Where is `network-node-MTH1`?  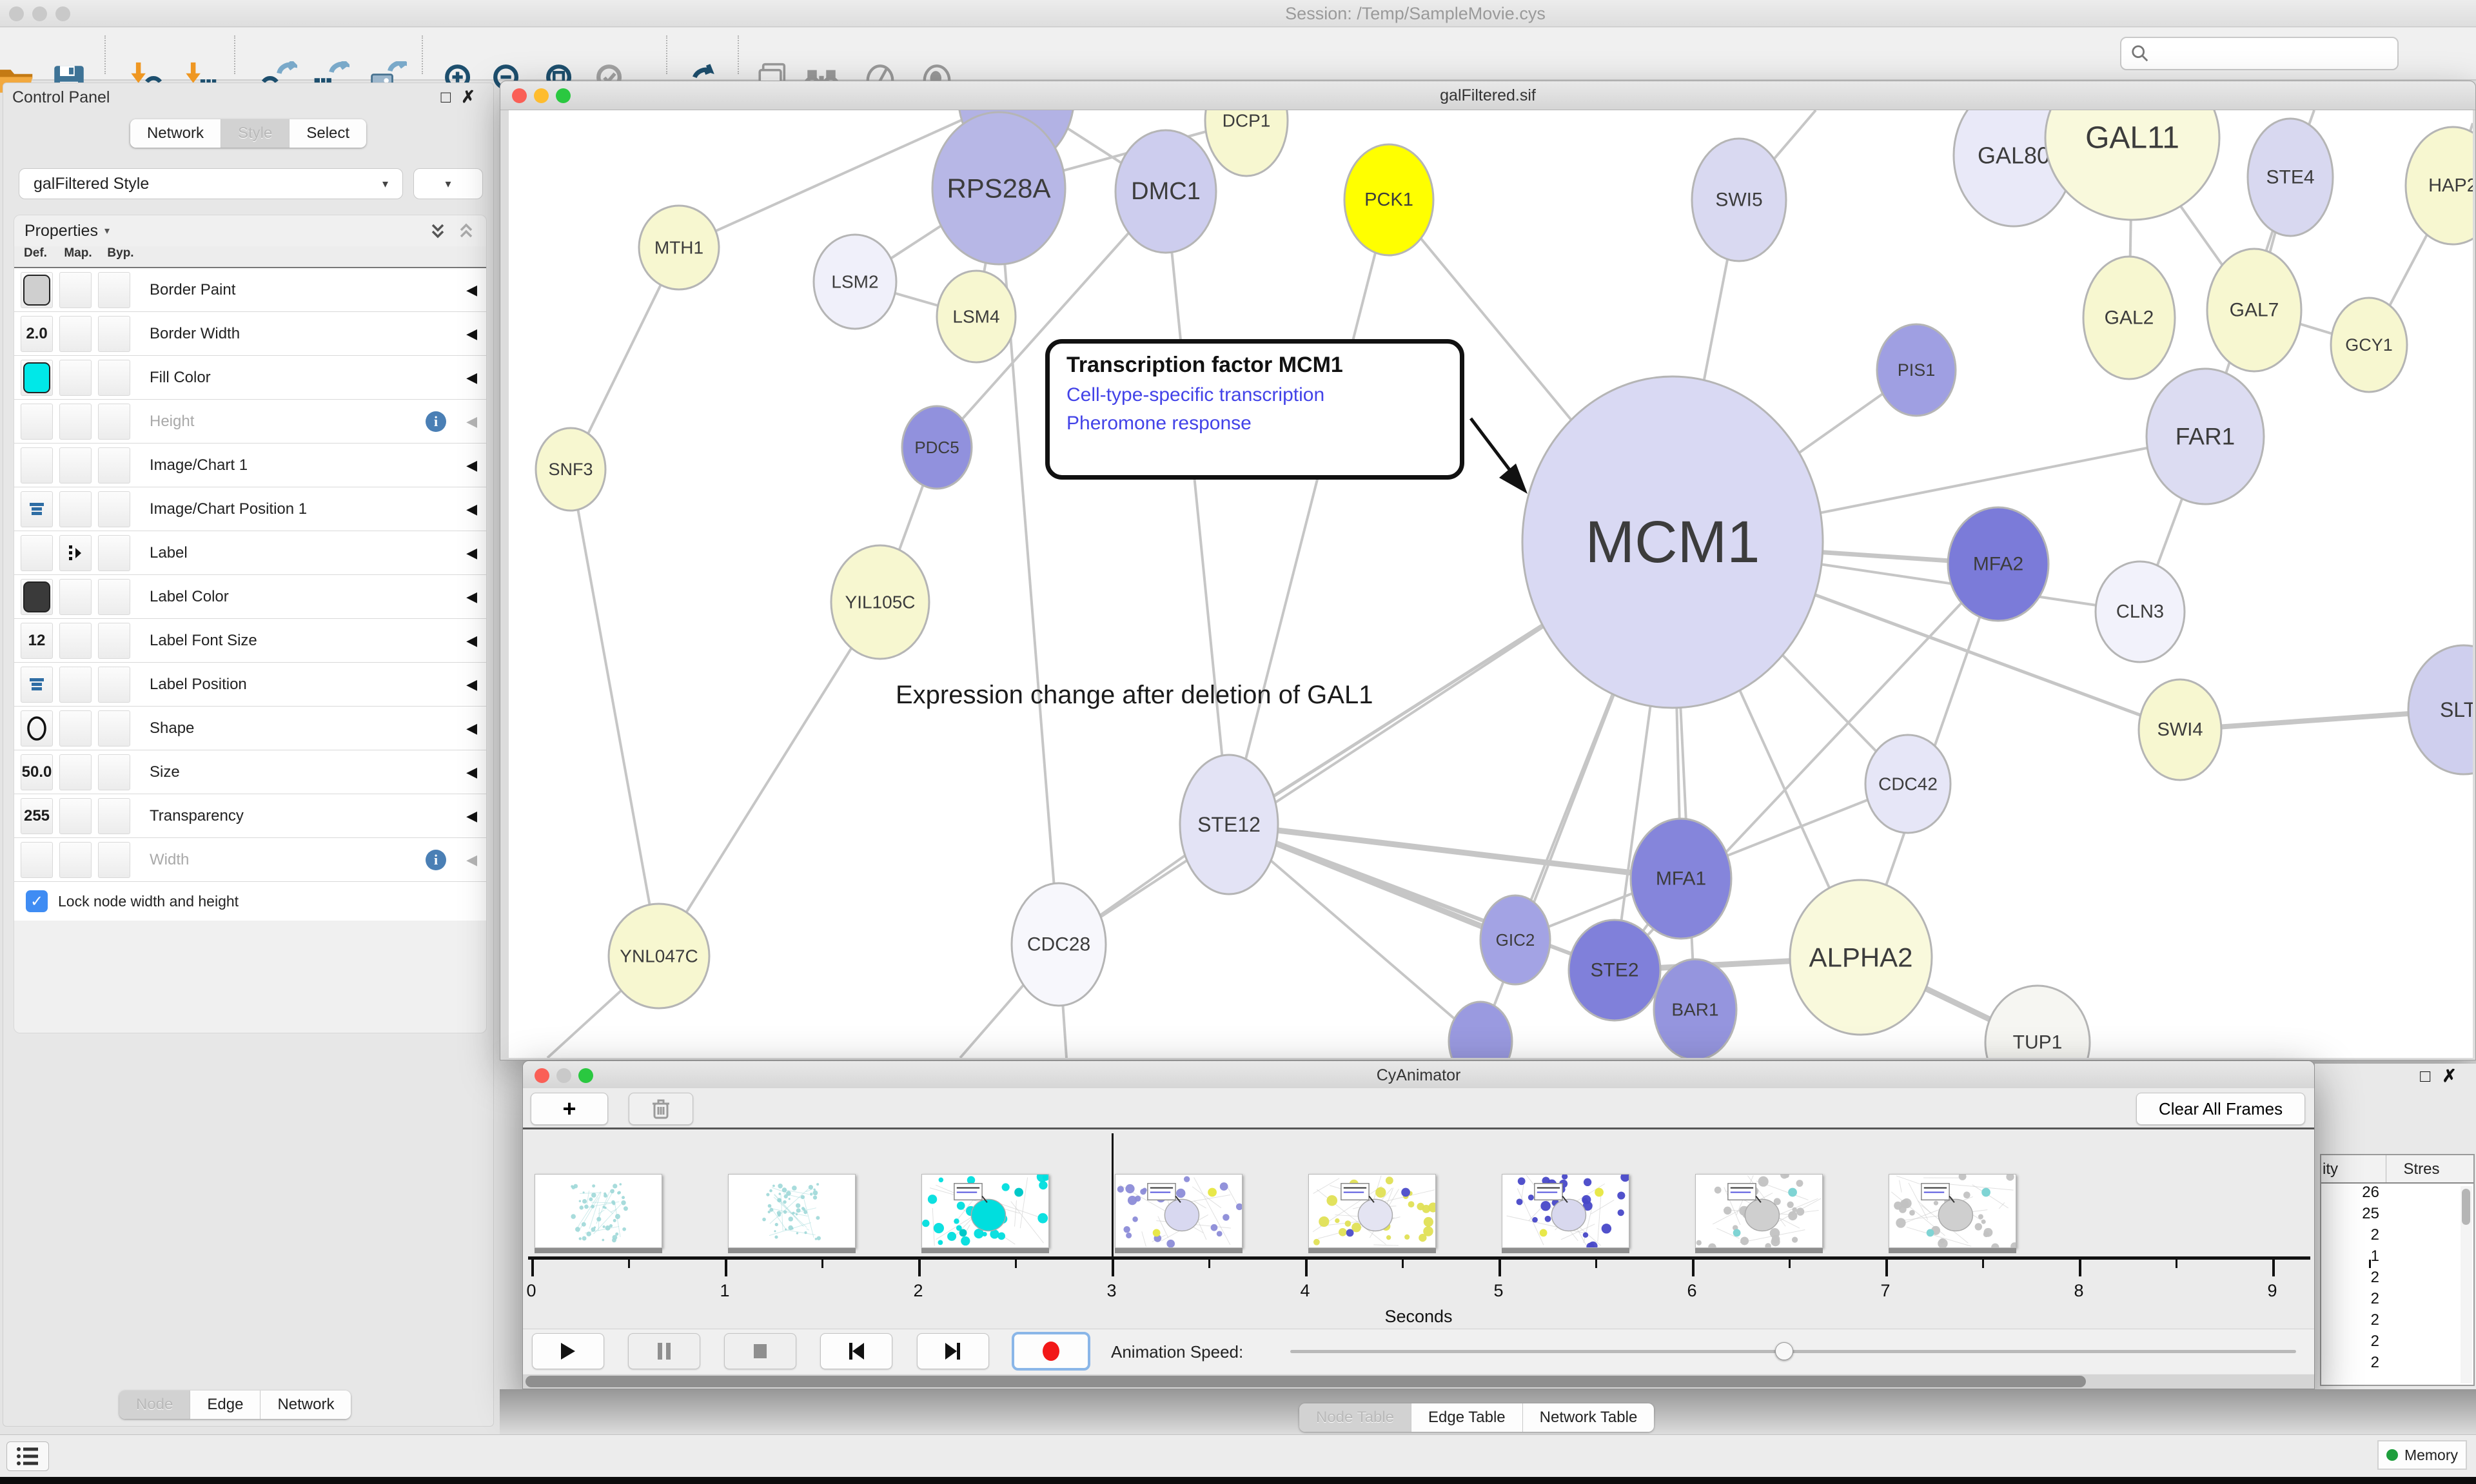
network-node-MTH1 is located at coordinates (679, 247).